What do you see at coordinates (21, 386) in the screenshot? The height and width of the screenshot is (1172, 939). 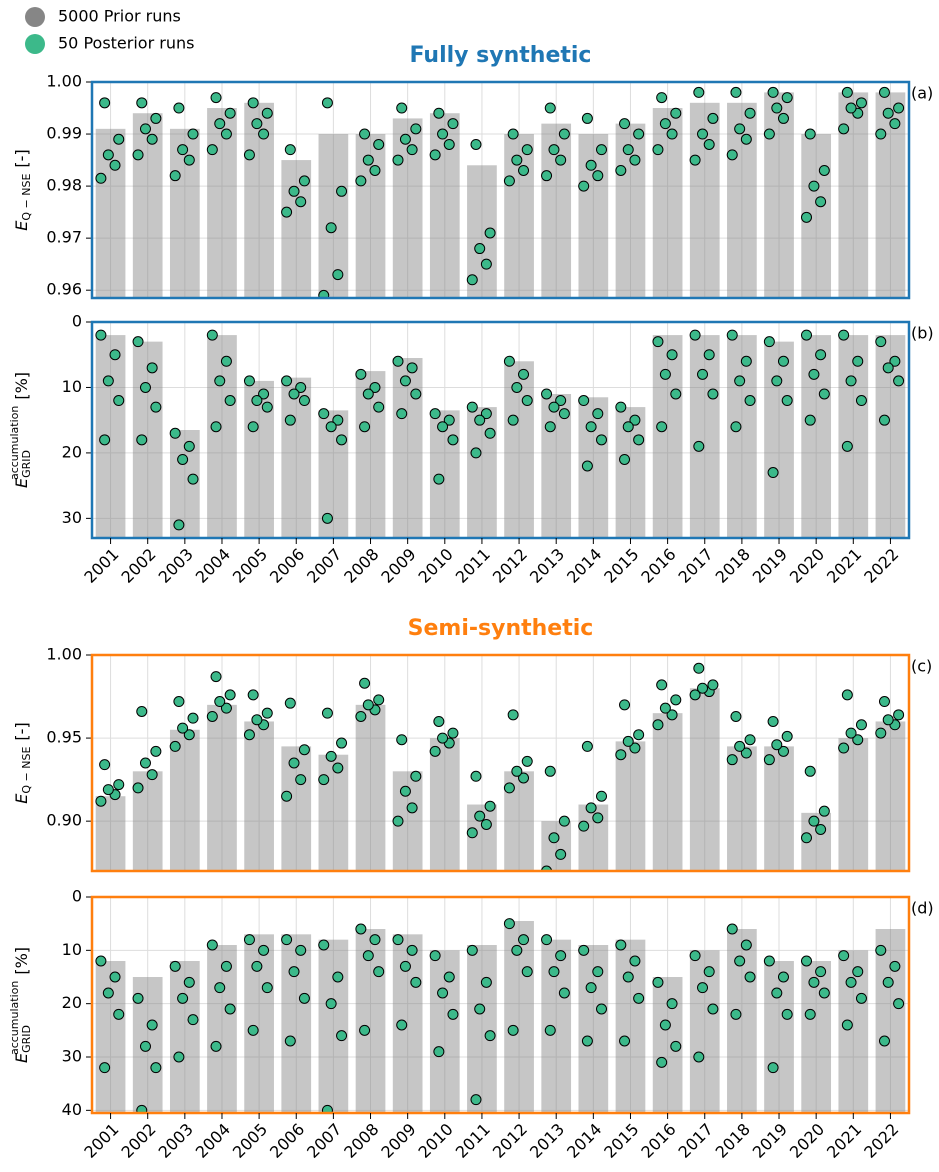 I see `y-label-unit: [%]` at bounding box center [21, 386].